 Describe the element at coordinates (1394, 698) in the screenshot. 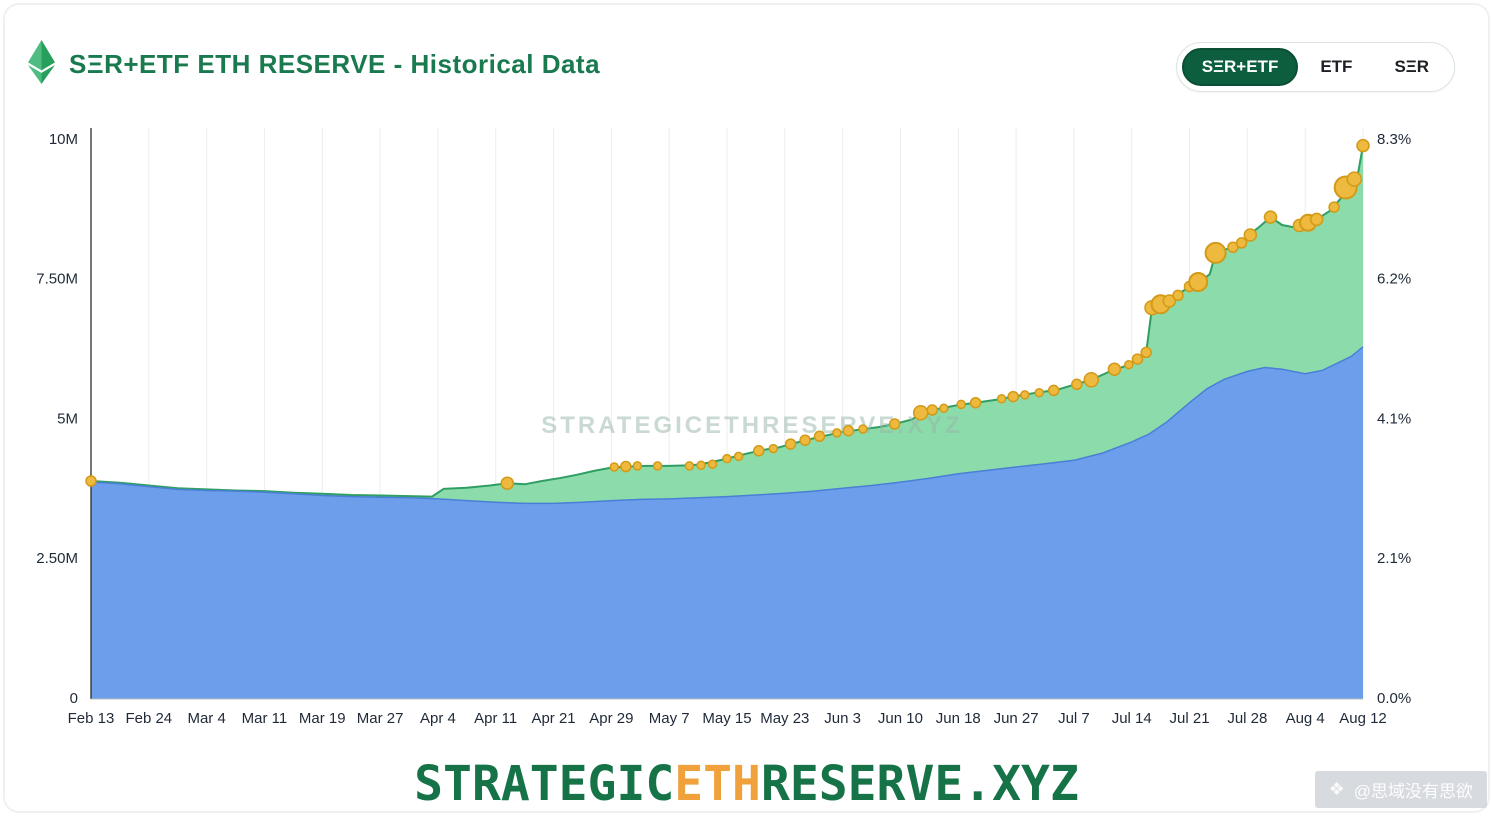

I see `y-right-label: 0.0%` at that location.